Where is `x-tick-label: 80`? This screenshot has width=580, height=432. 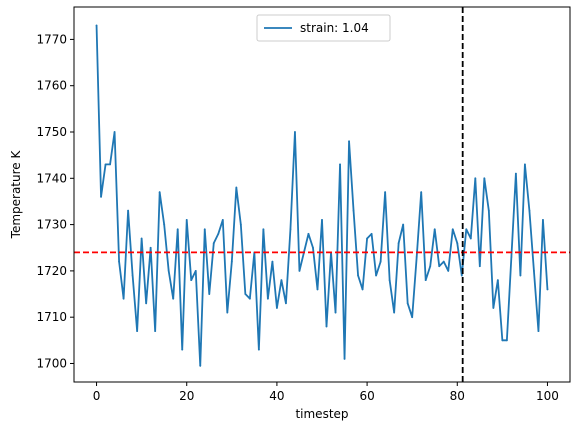
x-tick-label: 80 is located at coordinates (457, 396).